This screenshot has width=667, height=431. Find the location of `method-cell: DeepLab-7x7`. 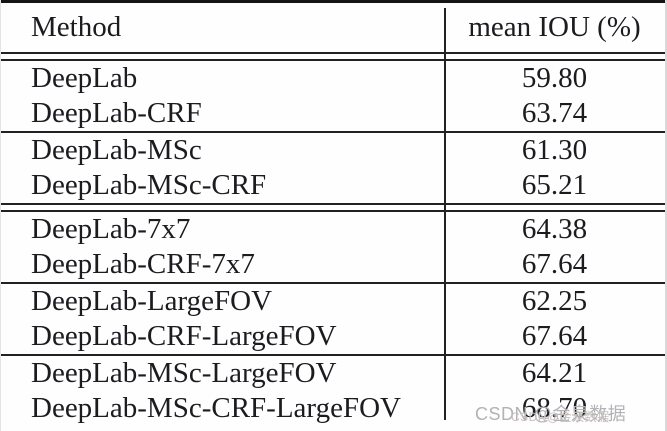

method-cell: DeepLab-7x7 is located at coordinates (111, 229).